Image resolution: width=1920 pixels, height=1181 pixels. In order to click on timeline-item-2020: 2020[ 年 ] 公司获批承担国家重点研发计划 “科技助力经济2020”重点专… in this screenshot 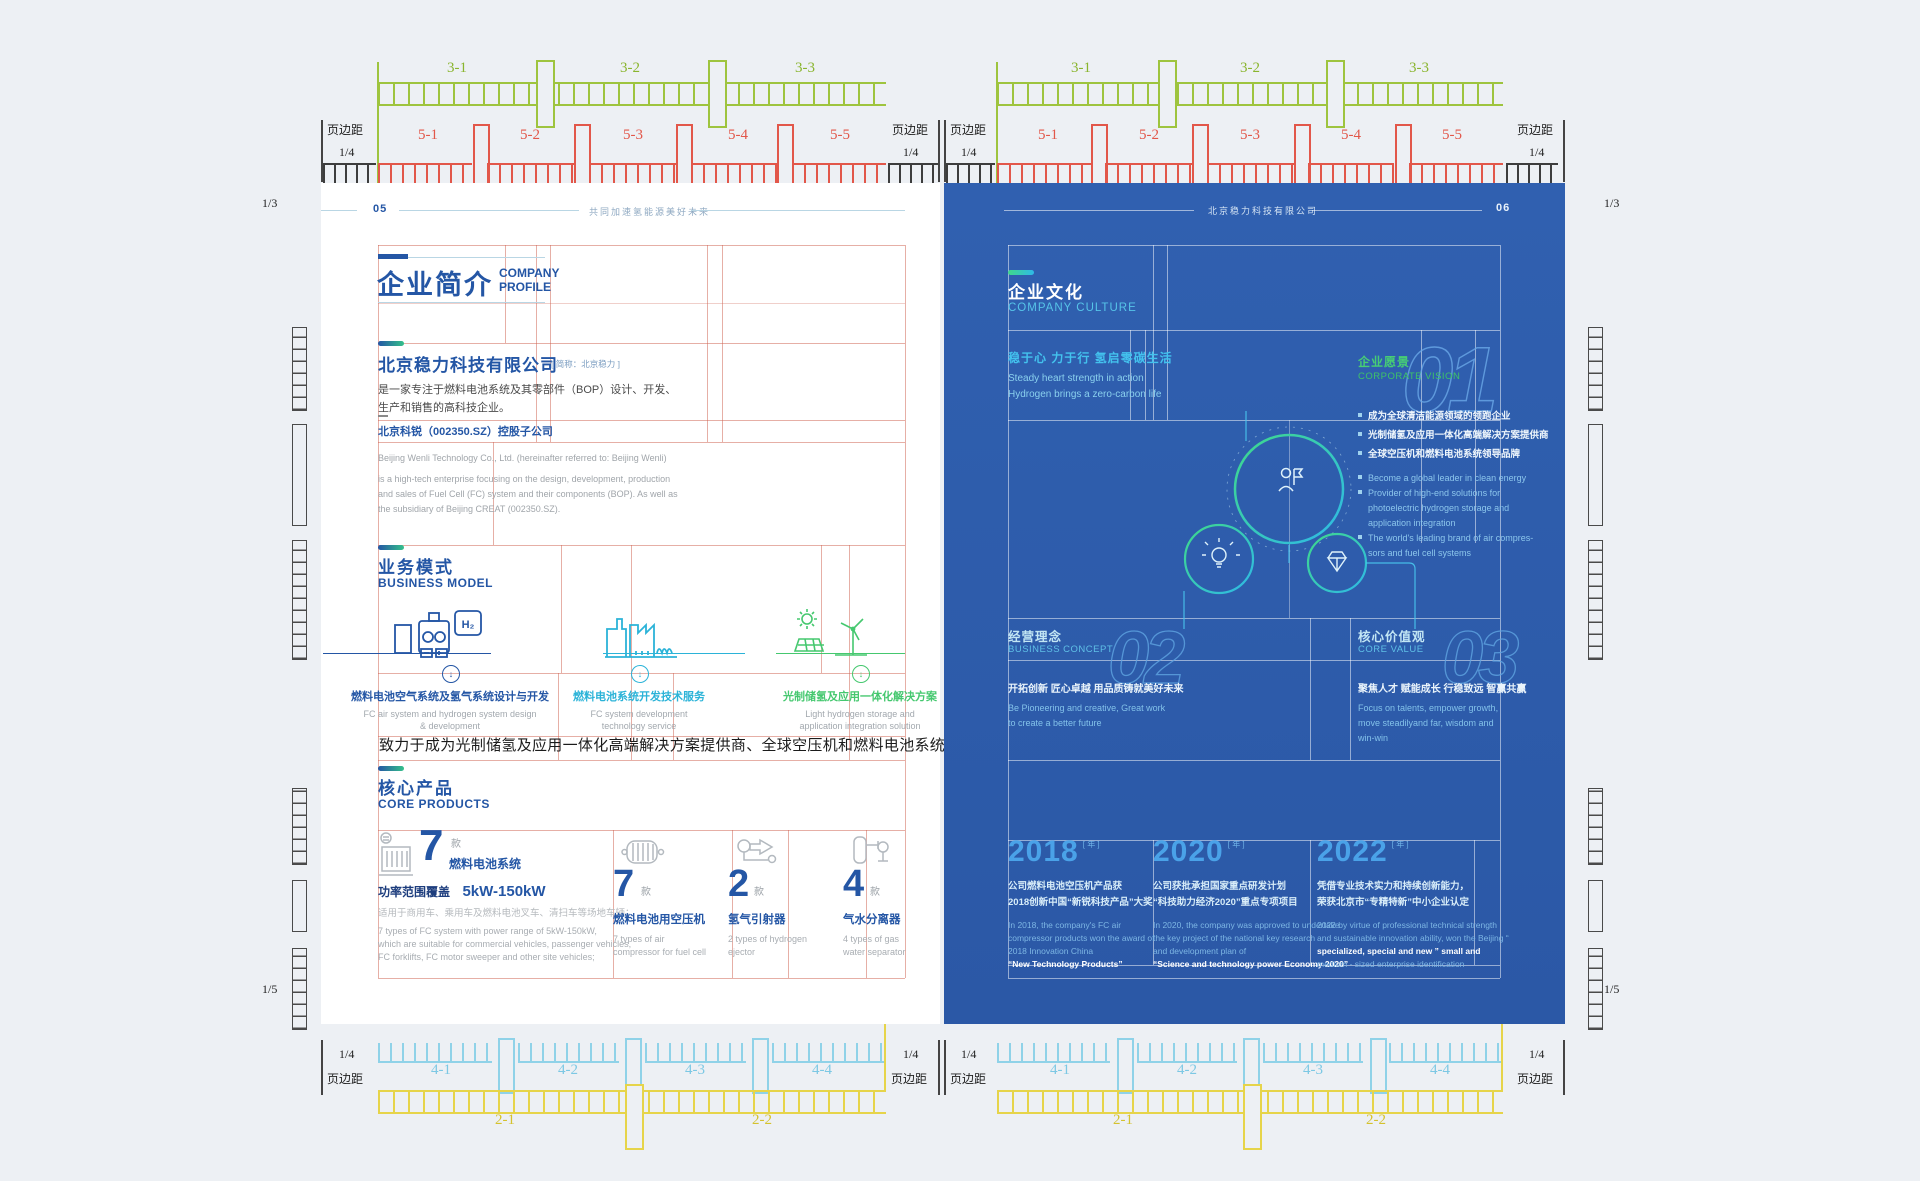, I will do `click(1251, 902)`.